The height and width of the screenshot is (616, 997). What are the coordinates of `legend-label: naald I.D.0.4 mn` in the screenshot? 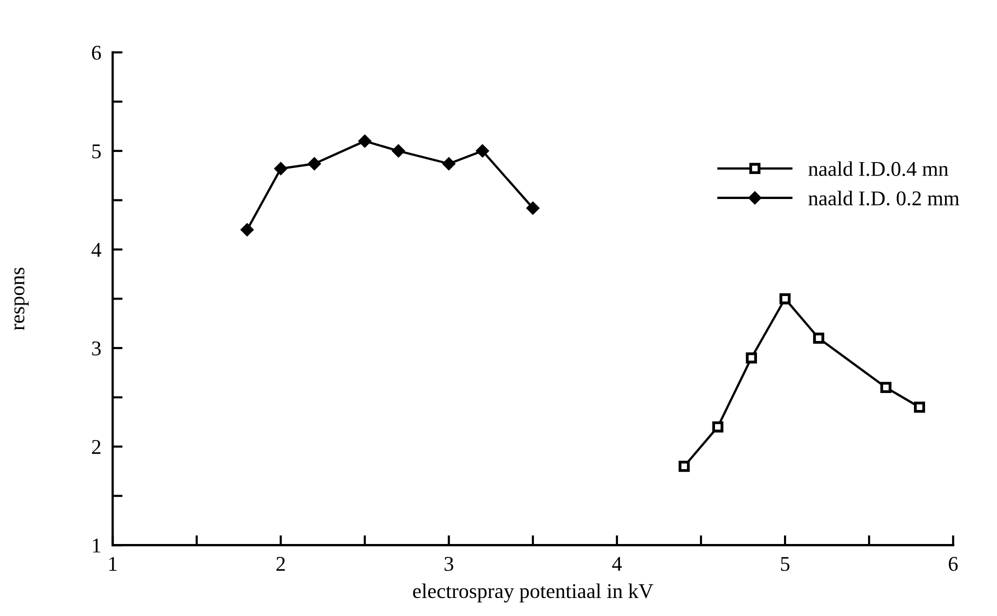 It's located at (878, 168).